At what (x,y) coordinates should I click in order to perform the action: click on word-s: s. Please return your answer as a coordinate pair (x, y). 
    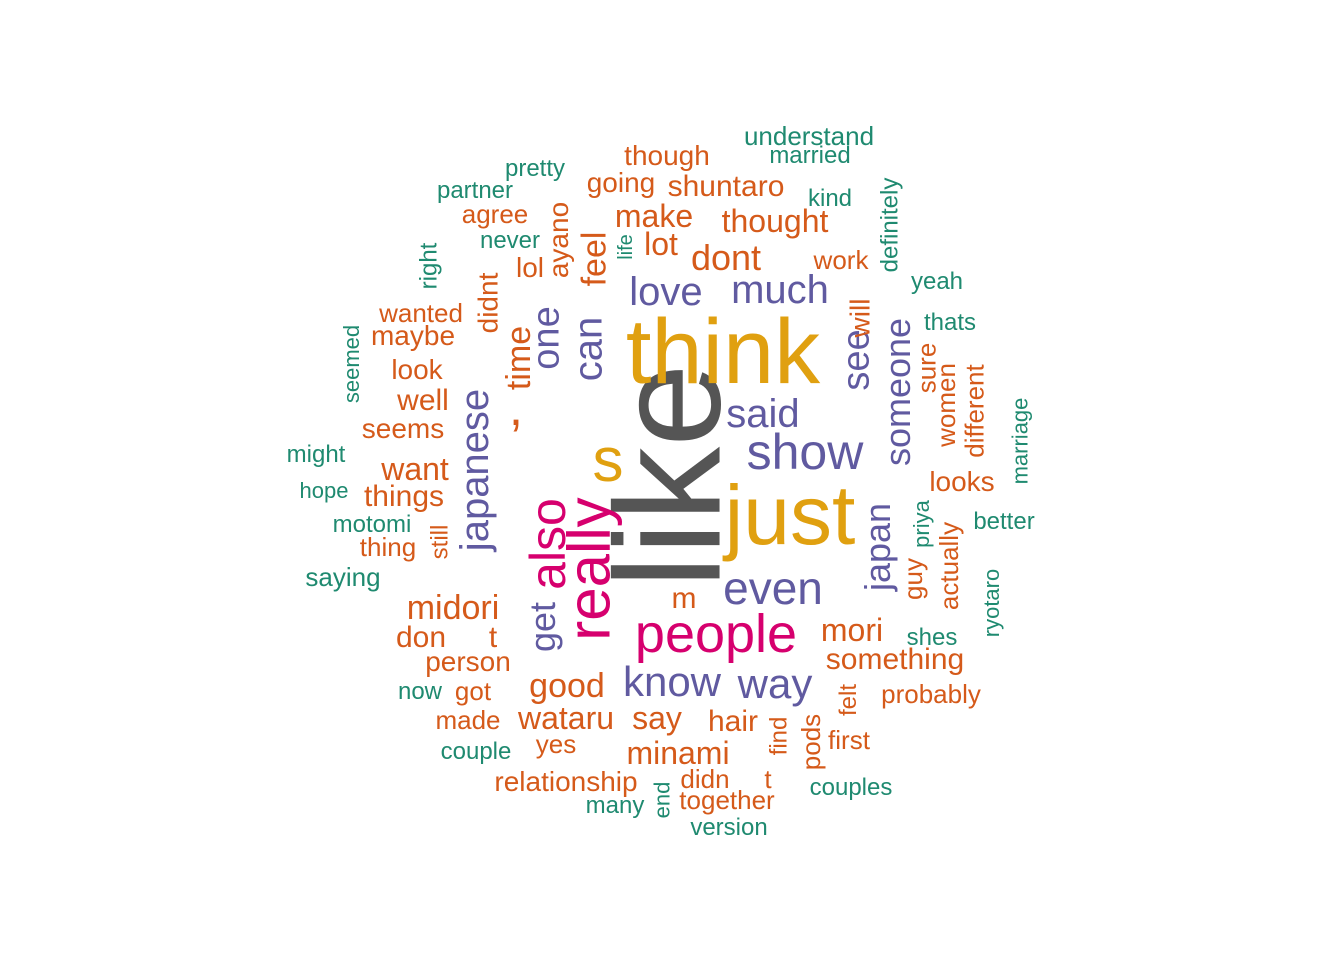
    Looking at the image, I should click on (608, 460).